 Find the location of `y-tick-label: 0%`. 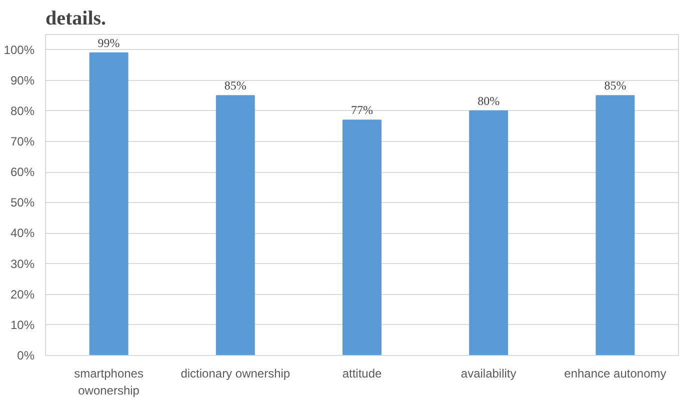

y-tick-label: 0% is located at coordinates (26, 355).